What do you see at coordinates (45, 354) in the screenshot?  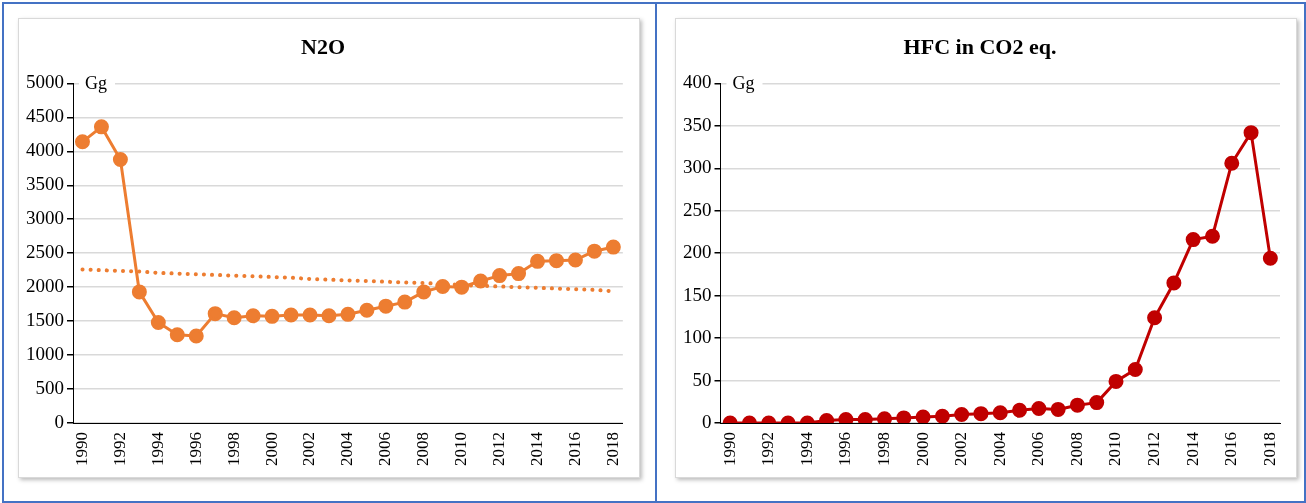 I see `y-tick-label: 1000` at bounding box center [45, 354].